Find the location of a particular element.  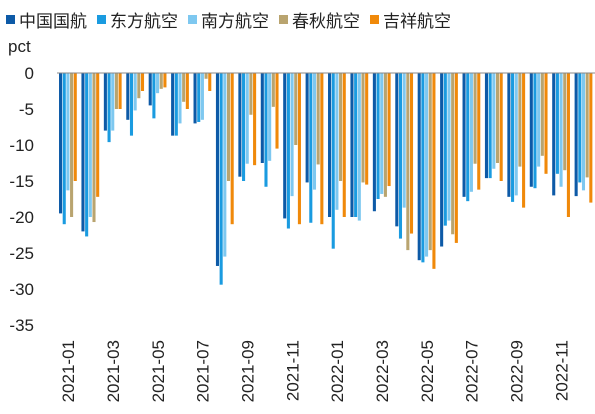

x-tick-label: 2021-09 is located at coordinates (248, 371).